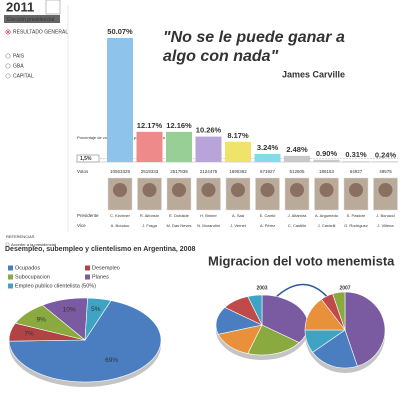 Image resolution: width=400 pixels, height=400 pixels. What do you see at coordinates (120, 225) in the screenshot?
I see `vice-name: A. Boudou` at bounding box center [120, 225].